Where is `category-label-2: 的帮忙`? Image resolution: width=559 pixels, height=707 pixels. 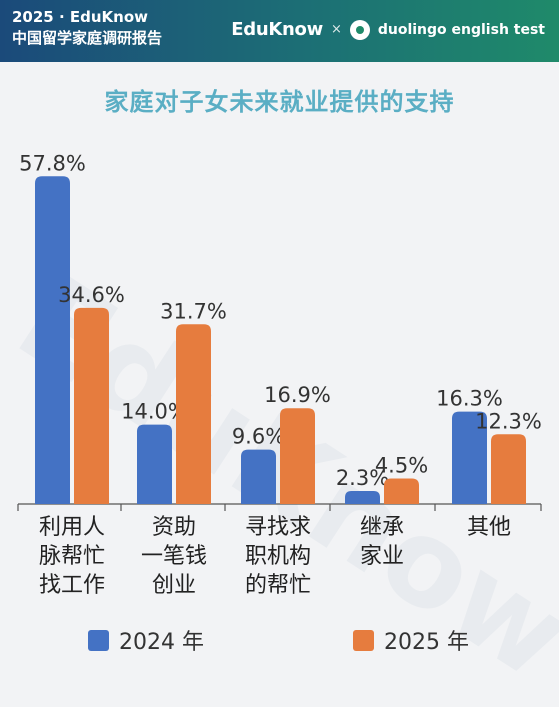
category-label-2: 的帮忙 is located at coordinates (278, 585).